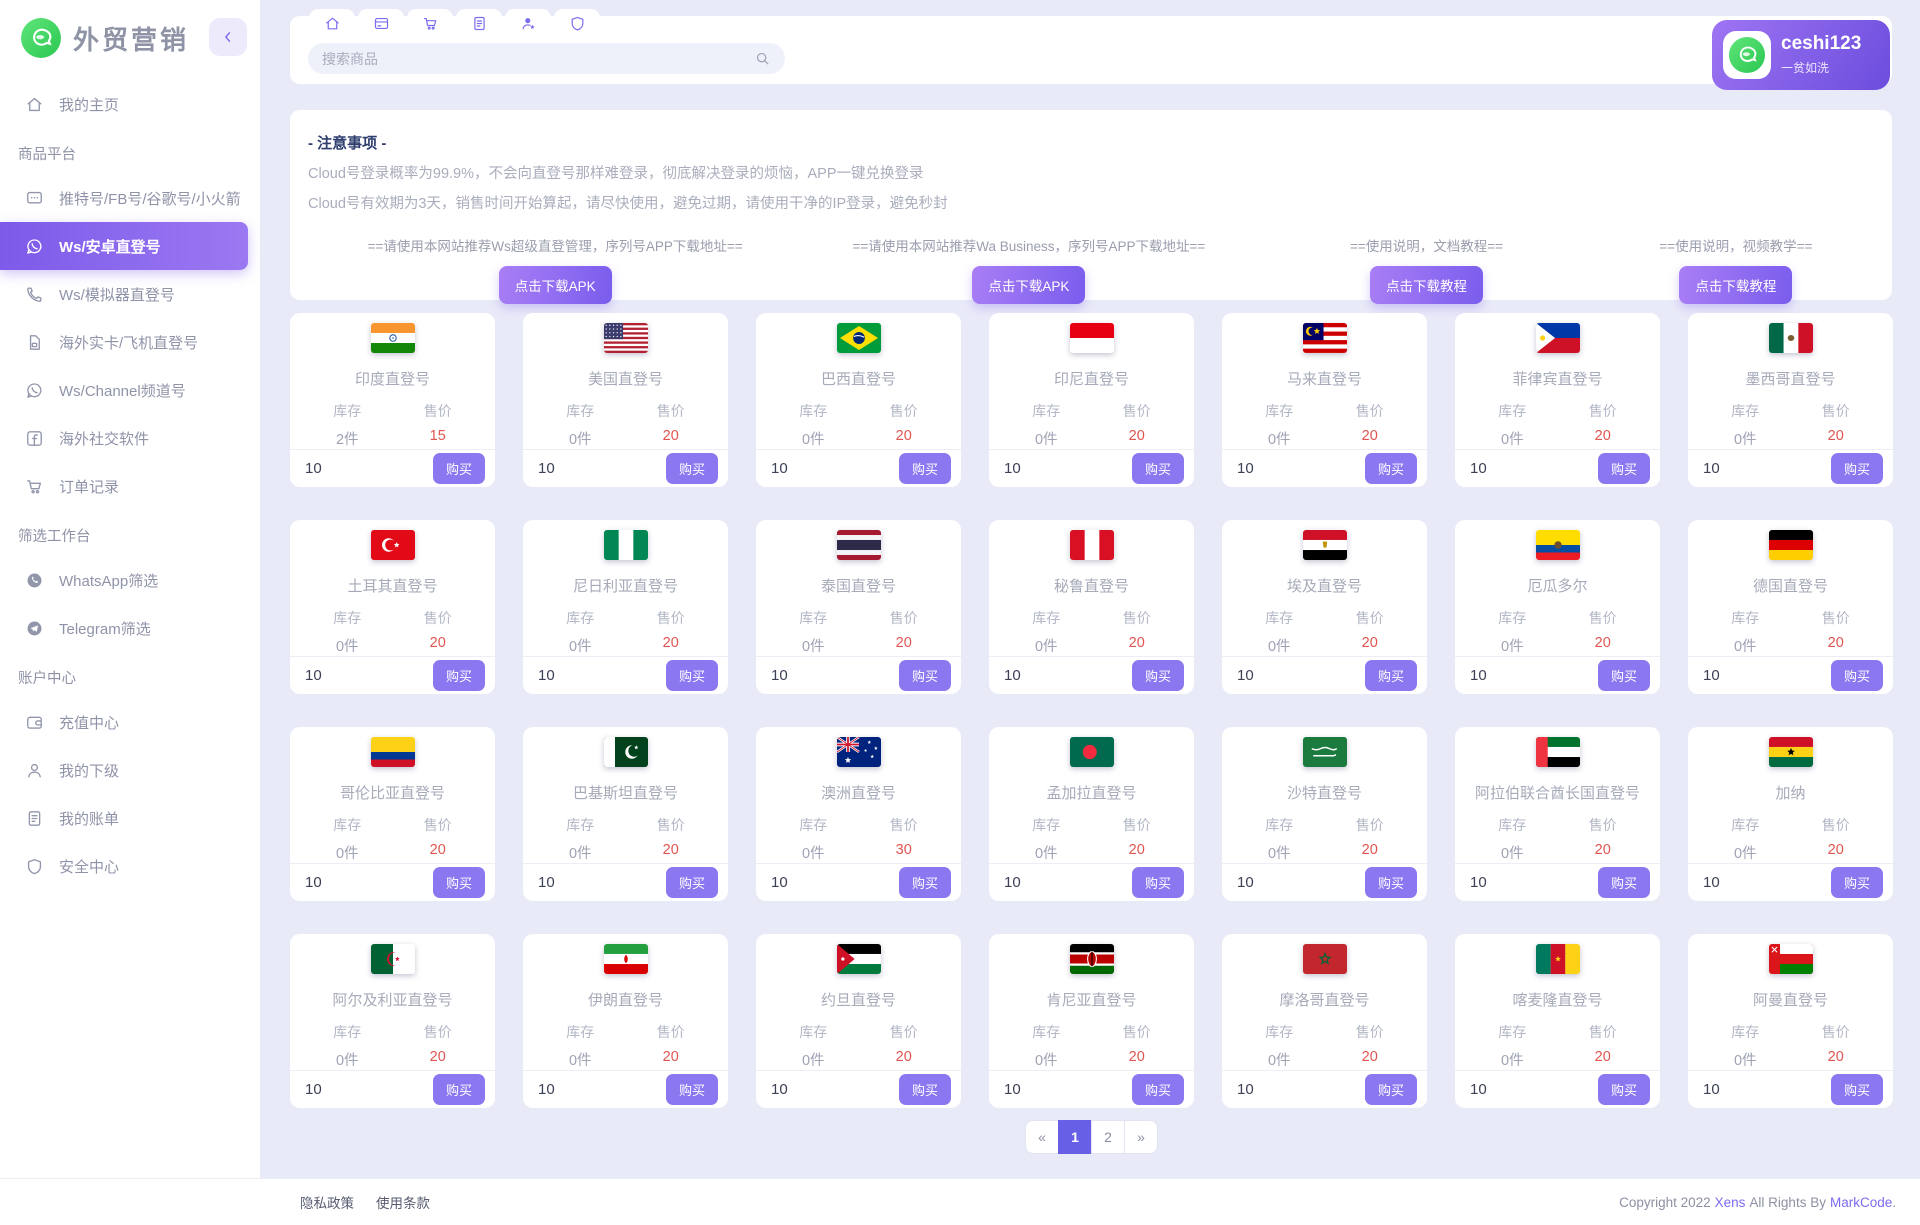 This screenshot has height=1225, width=1920. Describe the element at coordinates (124, 390) in the screenshot. I see `sidebar-item: Ws/Channel频道号` at that location.